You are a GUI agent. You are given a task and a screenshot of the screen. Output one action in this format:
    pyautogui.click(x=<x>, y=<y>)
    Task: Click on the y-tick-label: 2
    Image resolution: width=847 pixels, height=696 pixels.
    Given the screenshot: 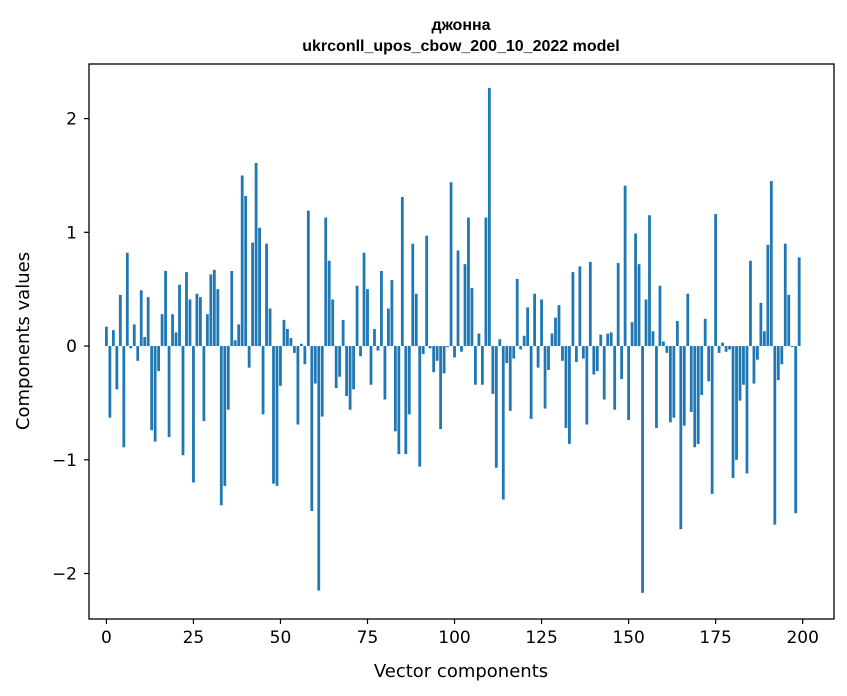 What is the action you would take?
    pyautogui.click(x=71, y=120)
    